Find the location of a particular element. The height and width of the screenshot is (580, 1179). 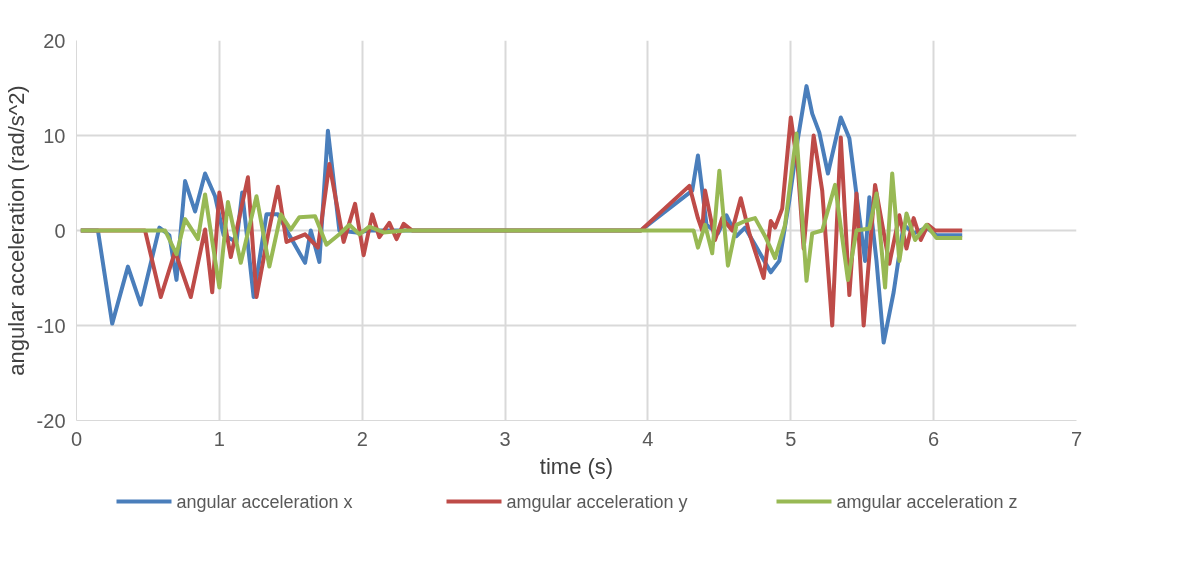

x-axis-title: time (s) is located at coordinates (576, 466).